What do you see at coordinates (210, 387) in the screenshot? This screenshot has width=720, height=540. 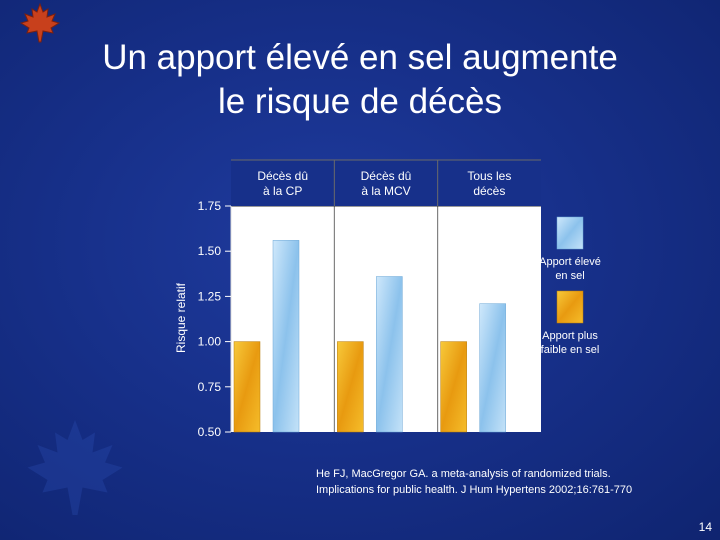 I see `y-tick-label: 0.75` at bounding box center [210, 387].